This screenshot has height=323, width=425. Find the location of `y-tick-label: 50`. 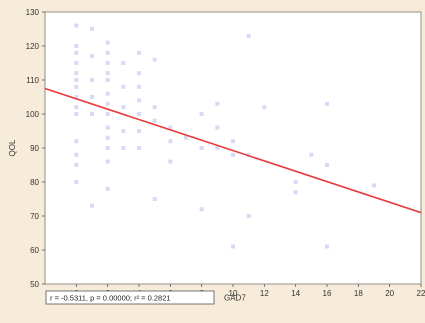

y-tick-label: 50 is located at coordinates (34, 284).